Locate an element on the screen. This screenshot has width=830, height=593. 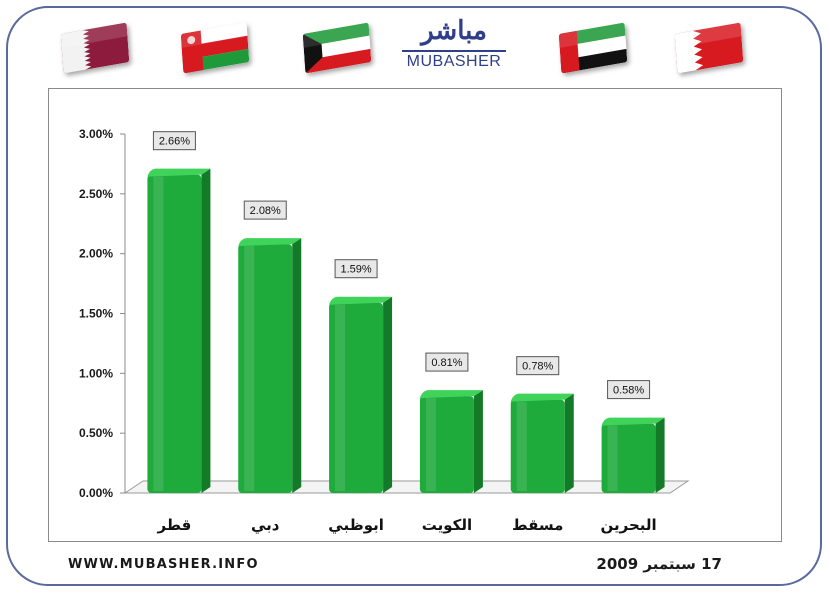
category-label: الكويت is located at coordinates (447, 525).